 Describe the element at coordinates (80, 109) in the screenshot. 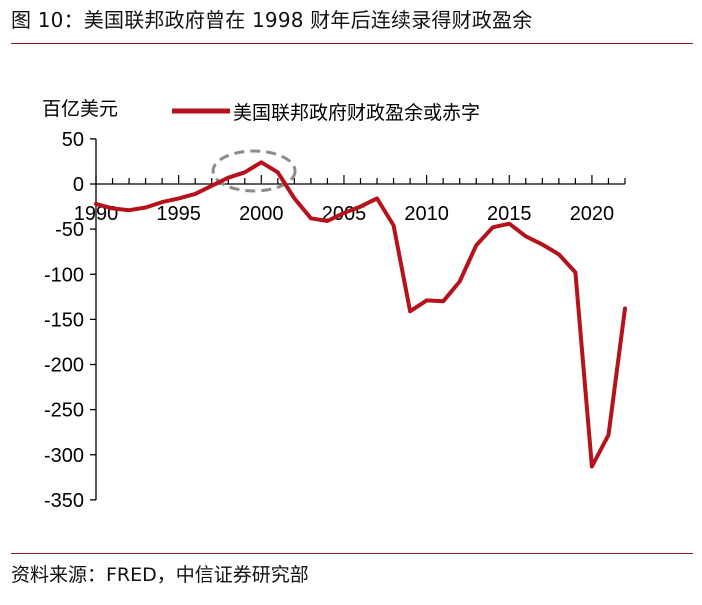

I see `y-axis-unit-label: 百亿美元` at that location.